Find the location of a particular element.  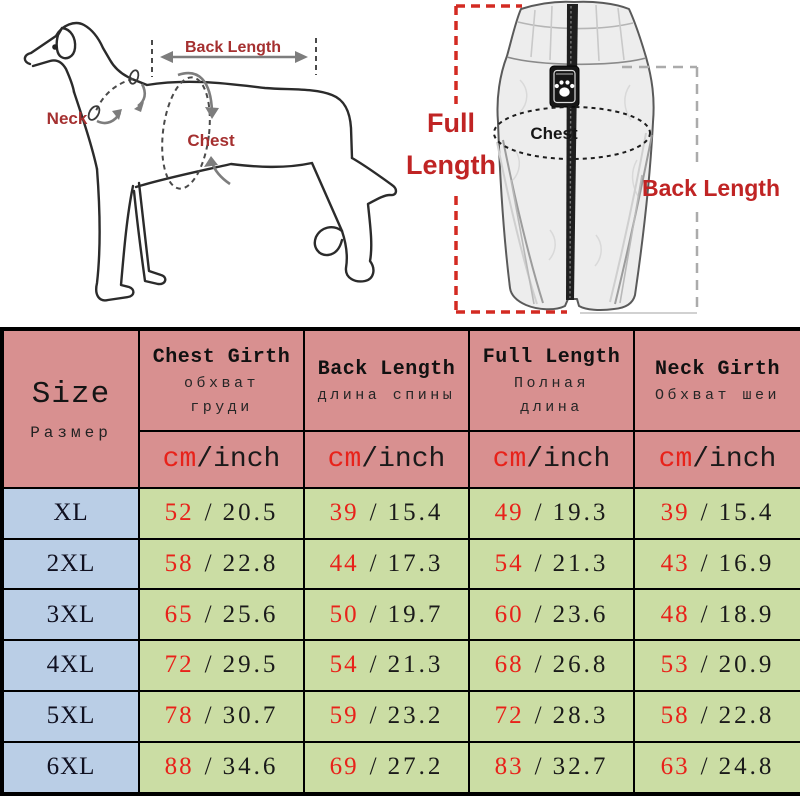

measurement-cell: 69/27.2 is located at coordinates (386, 768).